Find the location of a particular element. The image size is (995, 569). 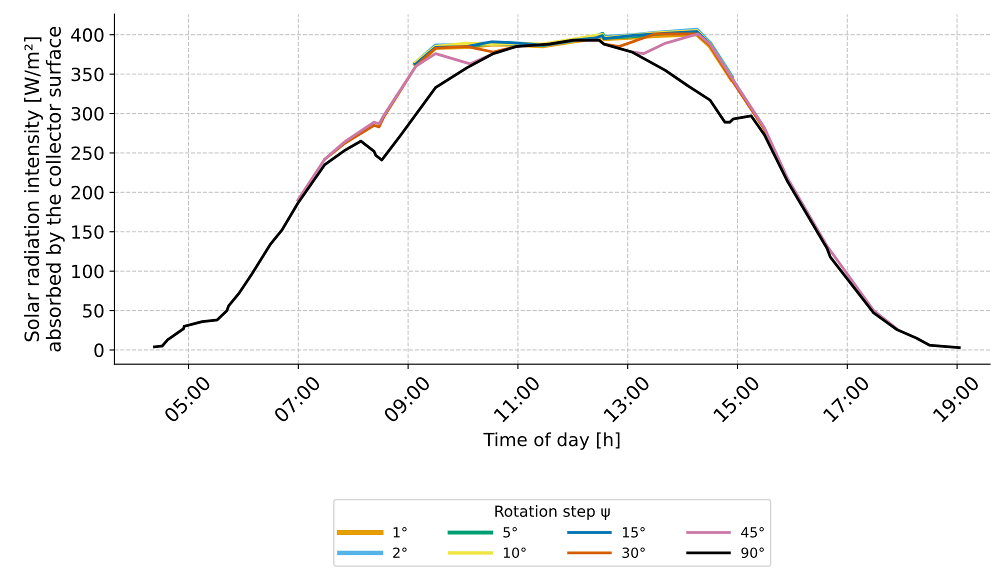

legend-label: 30° is located at coordinates (633, 552).